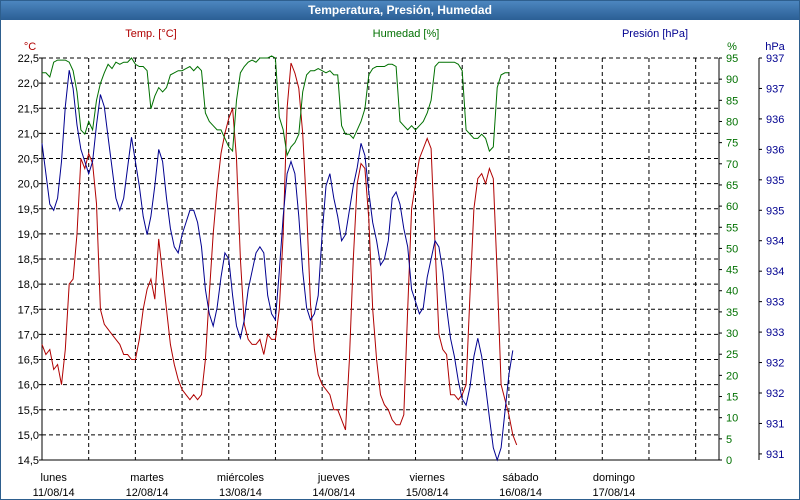 Image resolution: width=800 pixels, height=500 pixels. I want to click on temp-tick-label: 22,5, so click(28, 59).